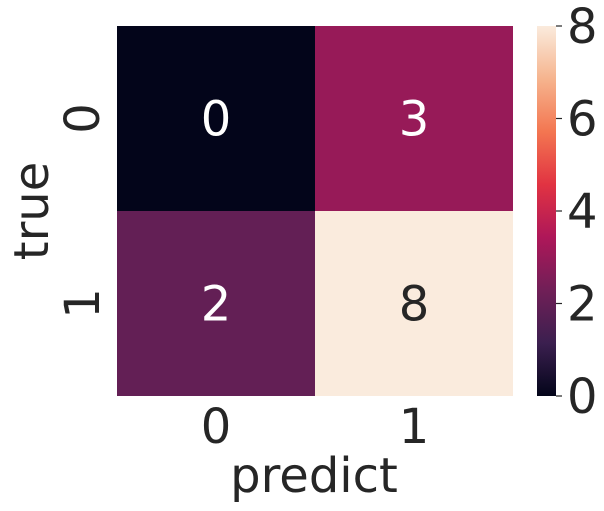  I want to click on colorbar-tick-label-6: 6, so click(582, 120).